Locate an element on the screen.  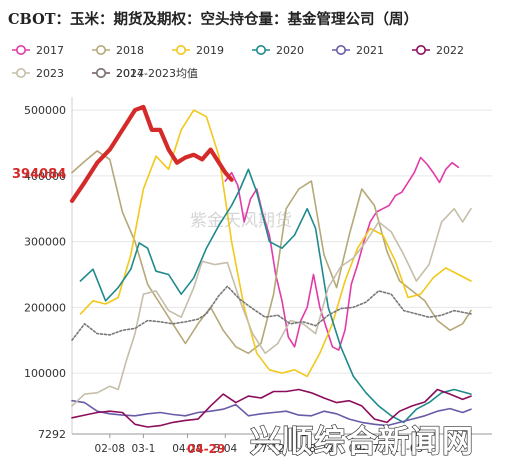
series-line-2021 is located at coordinates (271, 413).